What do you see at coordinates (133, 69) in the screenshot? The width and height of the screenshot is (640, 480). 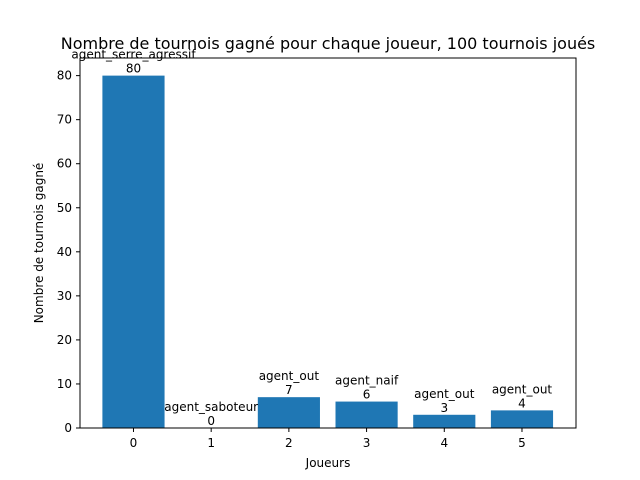 I see `bar-value-label-0: 80` at bounding box center [133, 69].